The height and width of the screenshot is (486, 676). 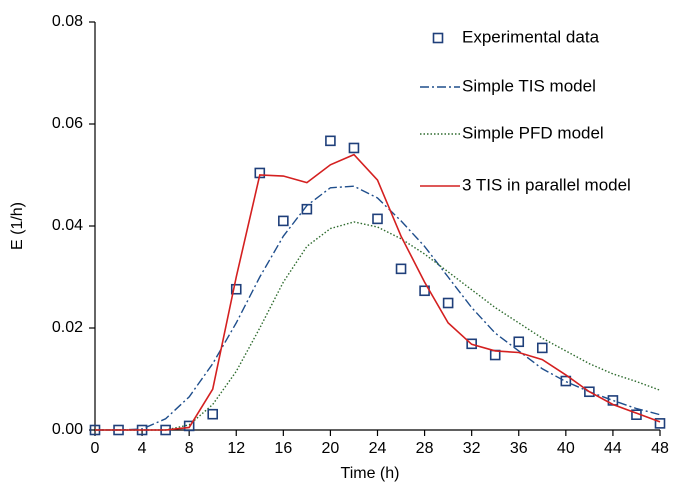 I want to click on legend-label: Experimental data, so click(x=531, y=36).